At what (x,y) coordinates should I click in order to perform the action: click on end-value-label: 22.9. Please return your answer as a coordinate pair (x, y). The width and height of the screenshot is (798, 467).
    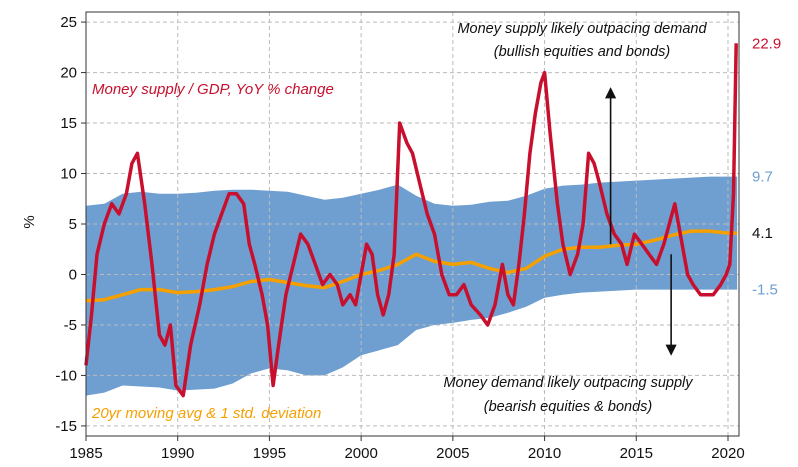
    Looking at the image, I should click on (766, 43).